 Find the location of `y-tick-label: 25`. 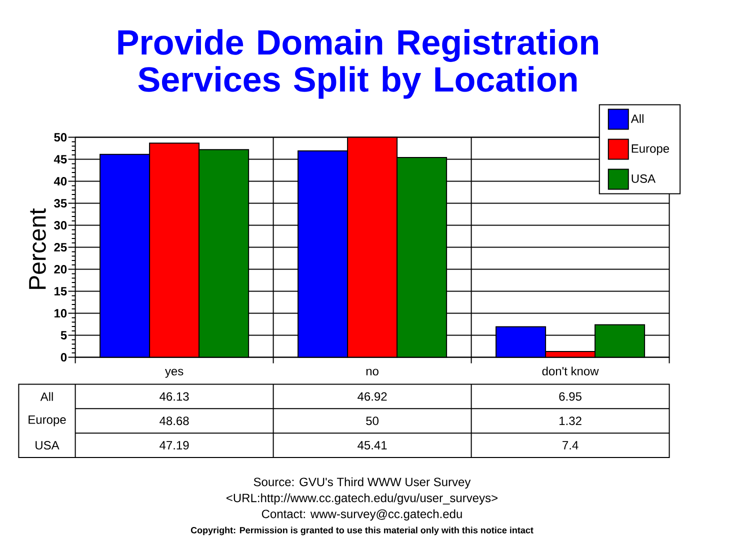

y-tick-label: 25 is located at coordinates (60, 247).